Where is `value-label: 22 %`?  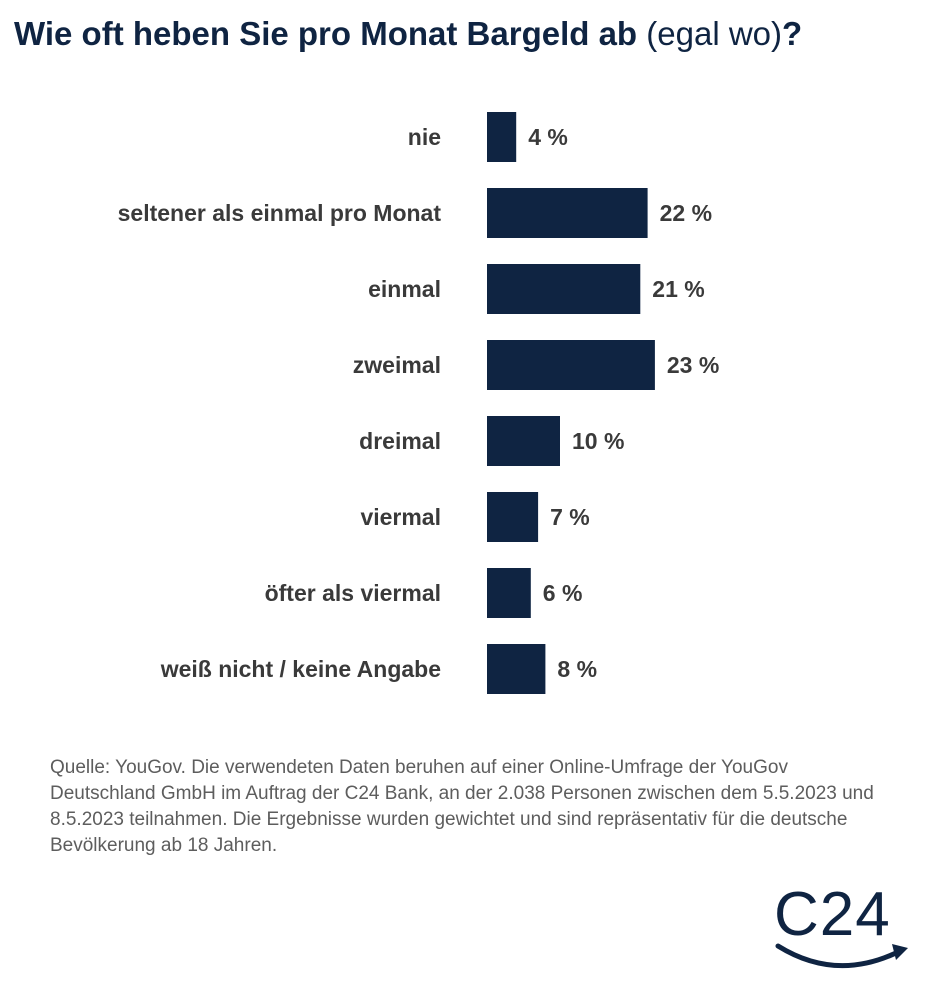
value-label: 22 % is located at coordinates (686, 213).